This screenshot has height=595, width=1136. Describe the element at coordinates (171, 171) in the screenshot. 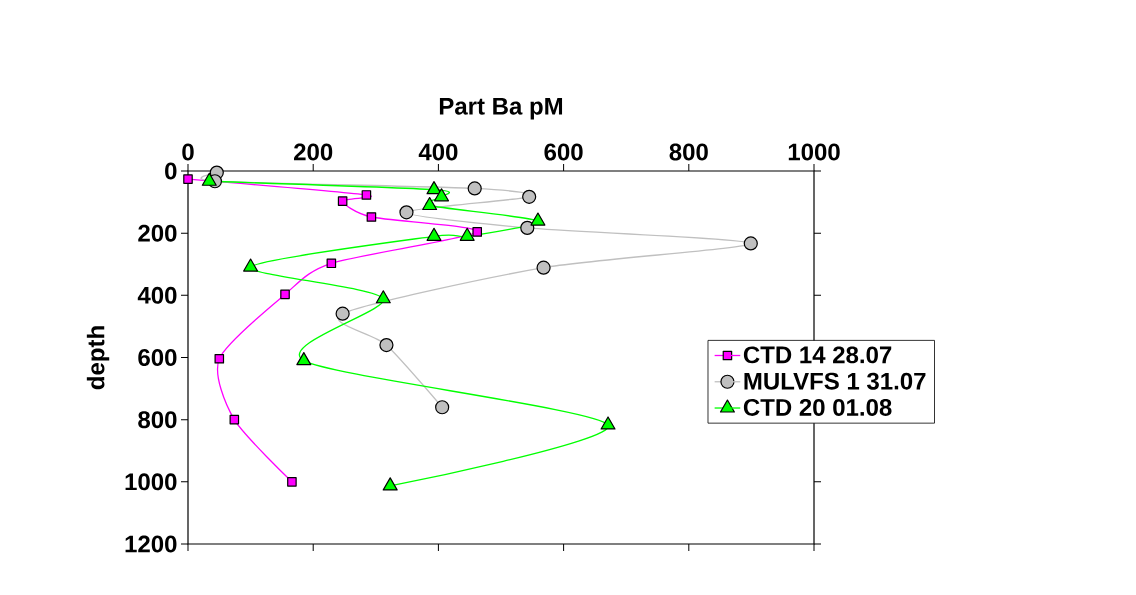

I see `y-tick-label: 0` at that location.